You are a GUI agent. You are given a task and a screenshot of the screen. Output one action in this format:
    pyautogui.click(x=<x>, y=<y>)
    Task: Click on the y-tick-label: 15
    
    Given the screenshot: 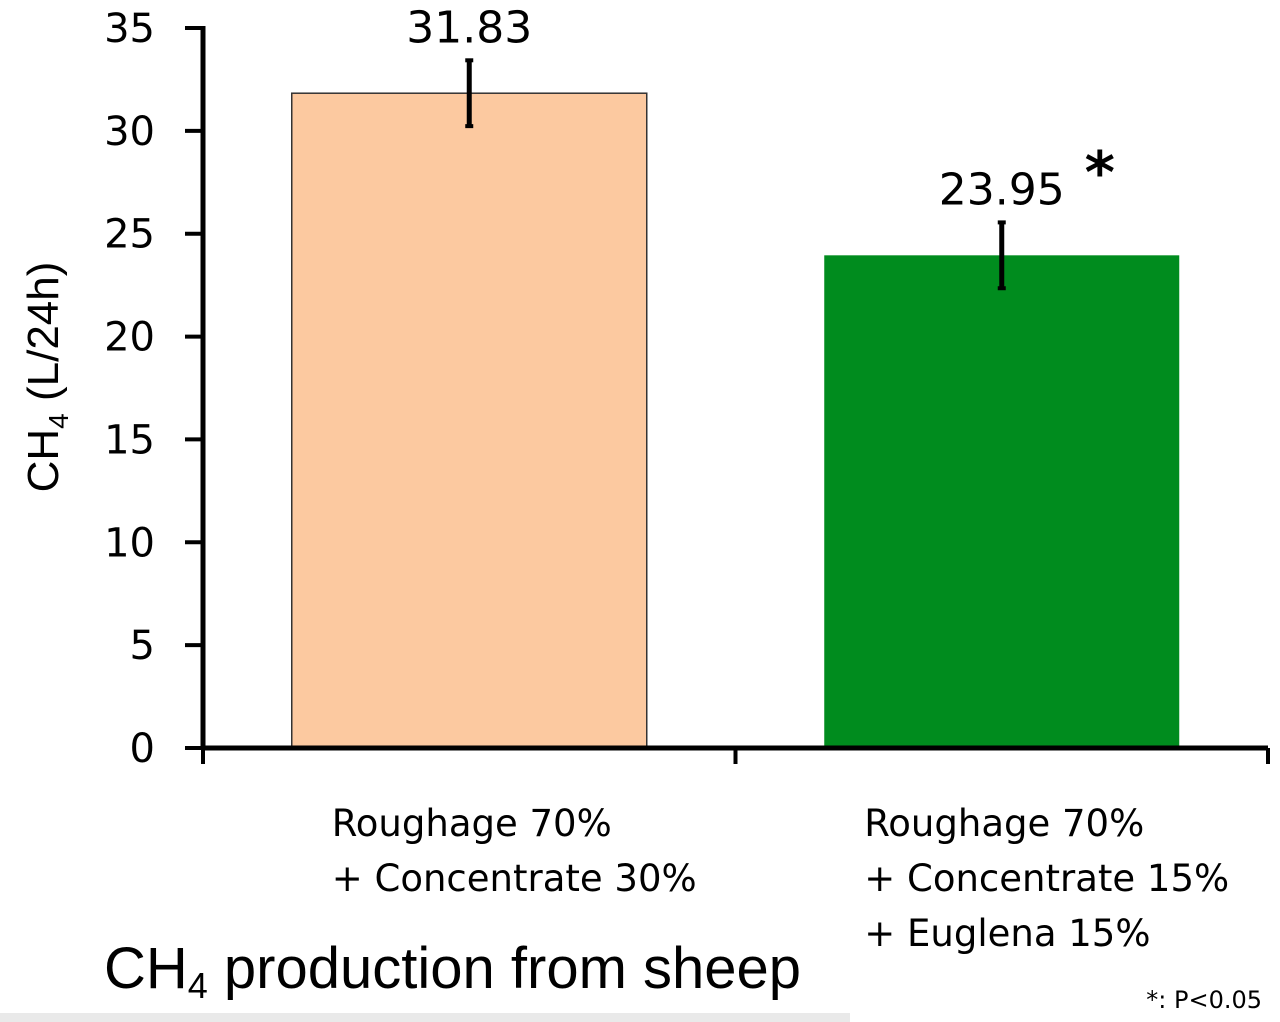 What is the action you would take?
    pyautogui.click(x=129, y=440)
    